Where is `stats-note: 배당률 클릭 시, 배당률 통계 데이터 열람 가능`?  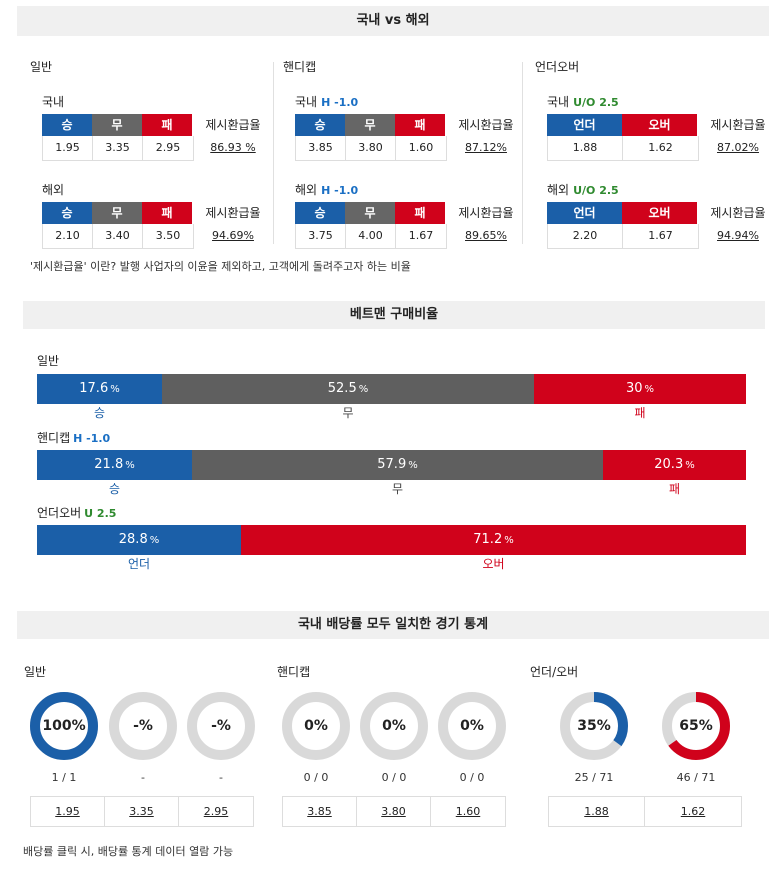
stats-note: 배당률 클릭 시, 배당률 통계 데이터 열람 가능 is located at coordinates (128, 851).